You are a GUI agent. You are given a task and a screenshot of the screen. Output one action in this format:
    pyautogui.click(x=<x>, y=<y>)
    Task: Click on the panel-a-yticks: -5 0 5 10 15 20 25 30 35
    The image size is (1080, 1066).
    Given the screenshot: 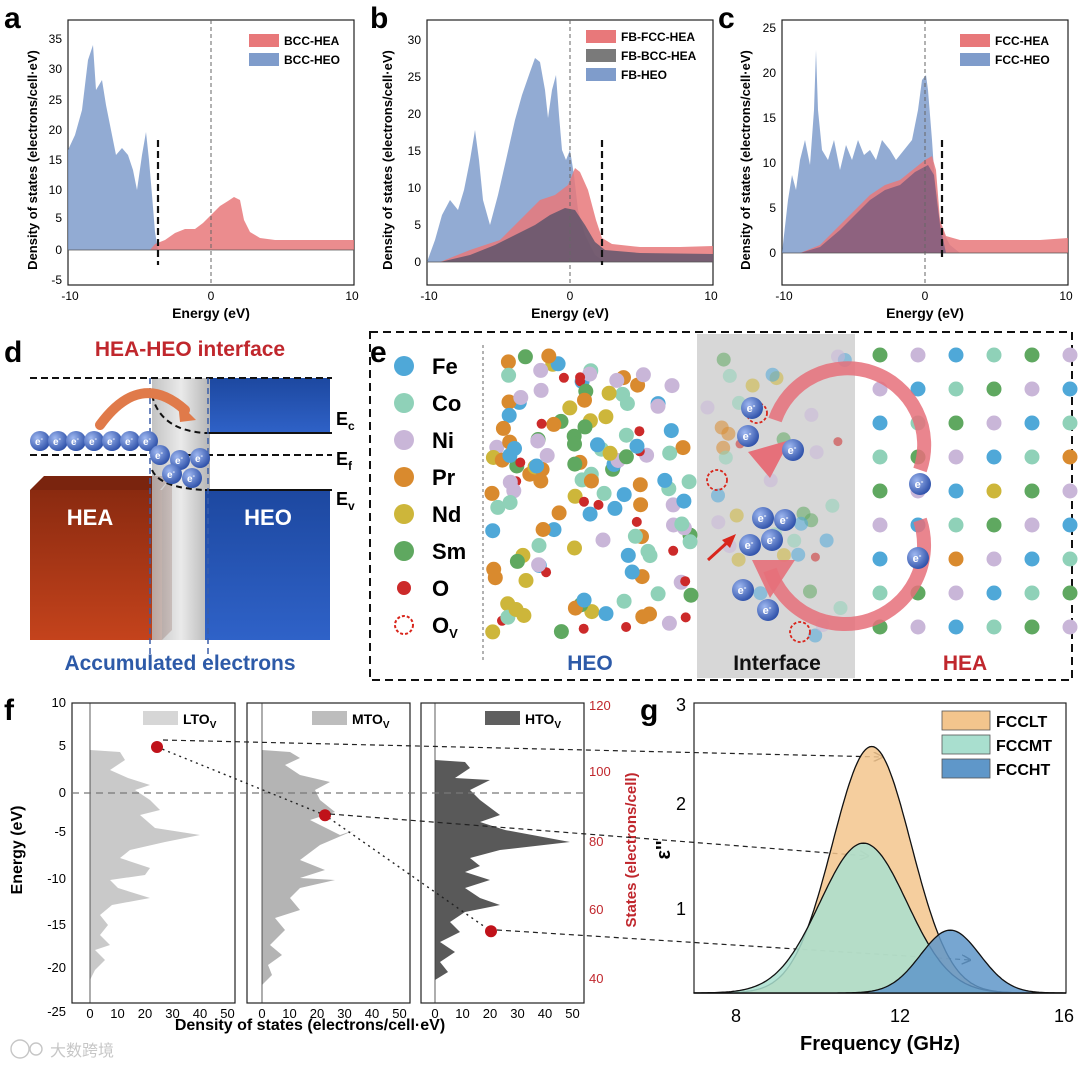 What is the action you would take?
    pyautogui.click(x=56, y=159)
    